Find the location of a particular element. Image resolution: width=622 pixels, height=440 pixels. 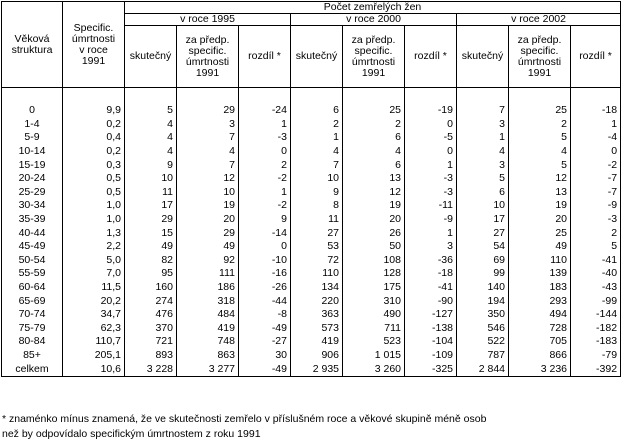

sub-header: skutečný is located at coordinates (482, 56).